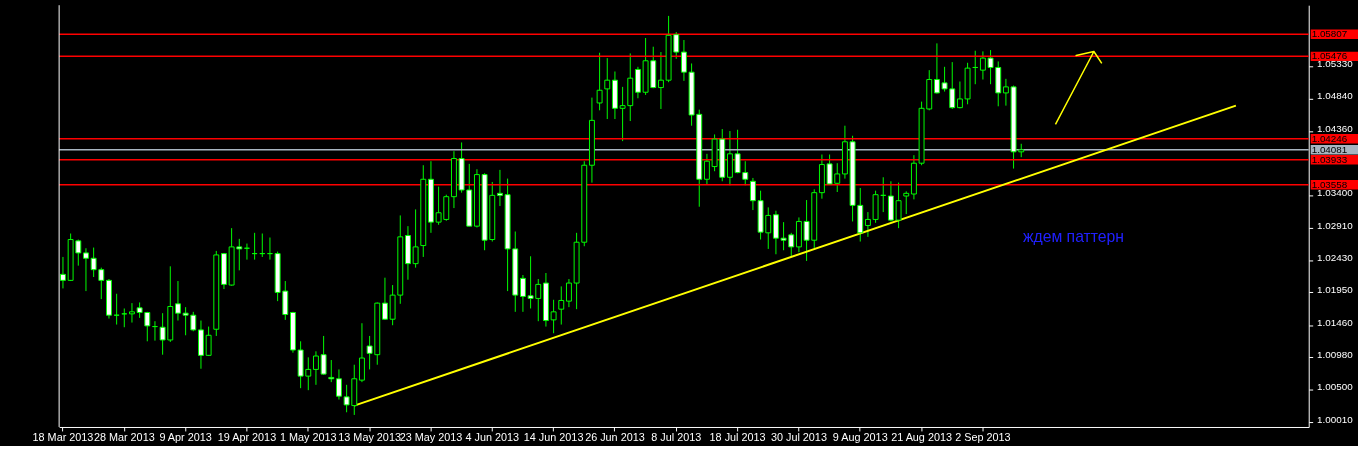  What do you see at coordinates (921, 437) in the screenshot?
I see `x-tick-label: 21 Aug 2013` at bounding box center [921, 437].